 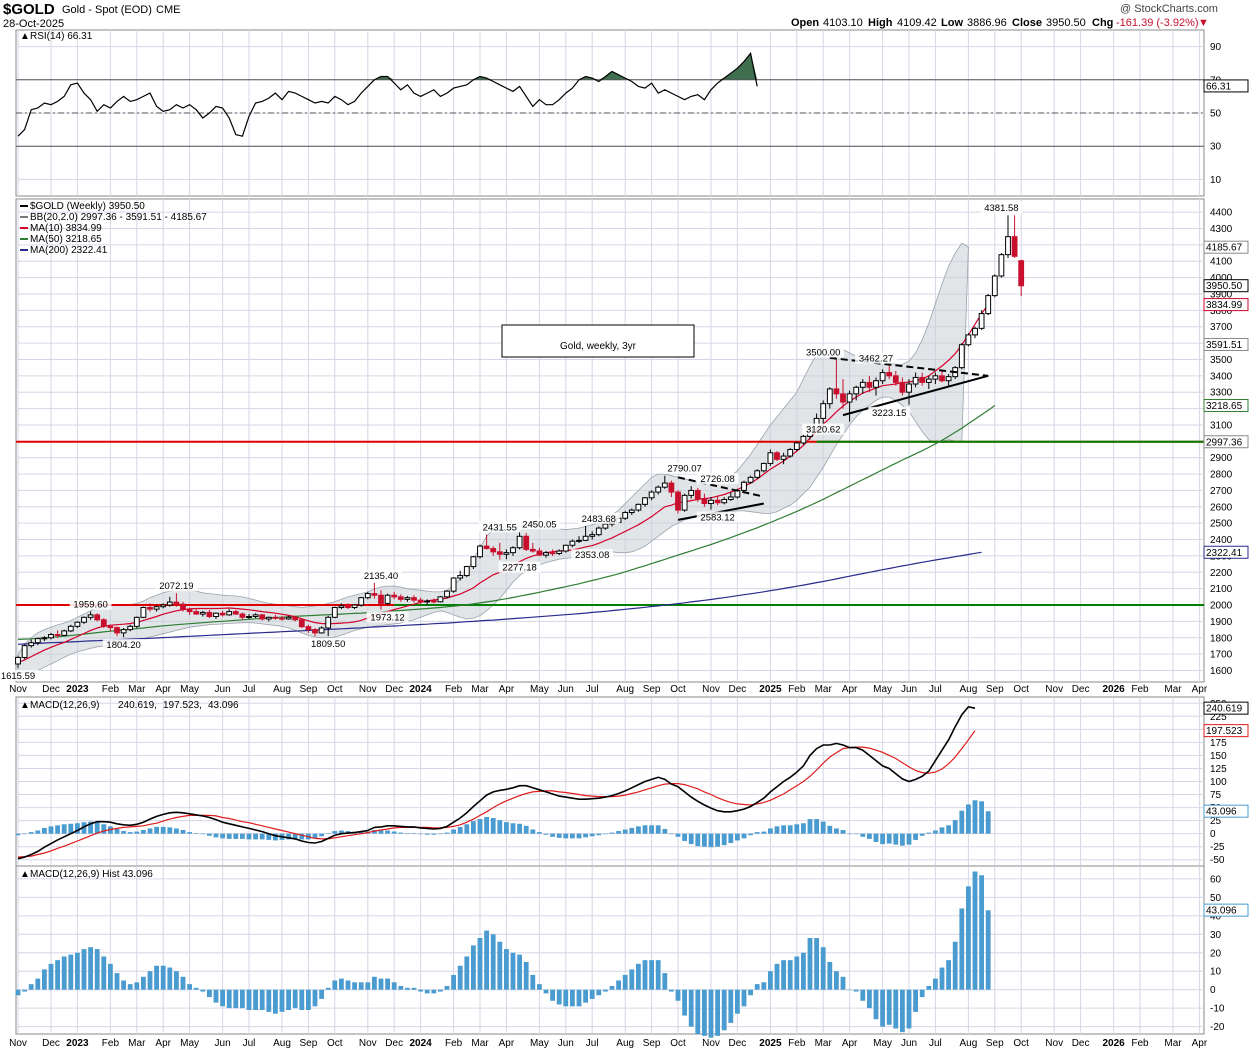 I want to click on macd-tick-label: 175, so click(x=1218, y=743).